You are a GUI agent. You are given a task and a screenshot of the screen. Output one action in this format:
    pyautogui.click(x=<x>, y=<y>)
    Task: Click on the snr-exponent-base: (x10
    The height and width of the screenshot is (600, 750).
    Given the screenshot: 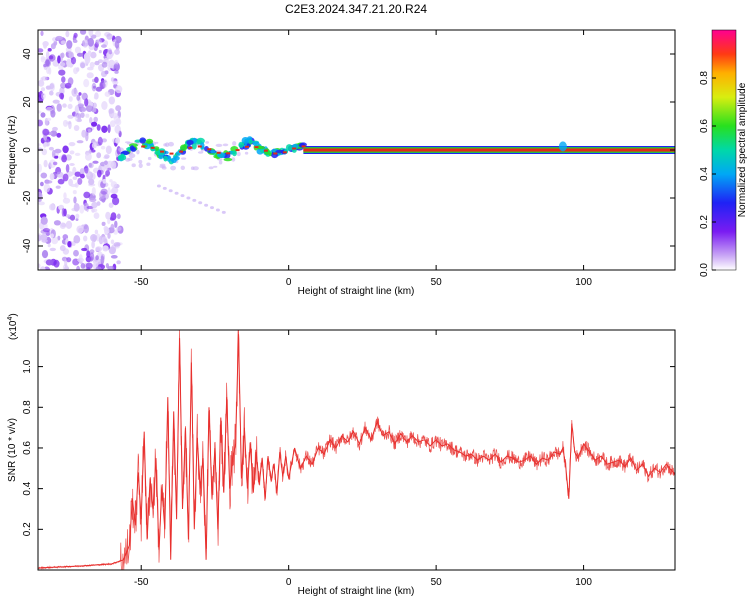 What is the action you would take?
    pyautogui.click(x=13, y=330)
    